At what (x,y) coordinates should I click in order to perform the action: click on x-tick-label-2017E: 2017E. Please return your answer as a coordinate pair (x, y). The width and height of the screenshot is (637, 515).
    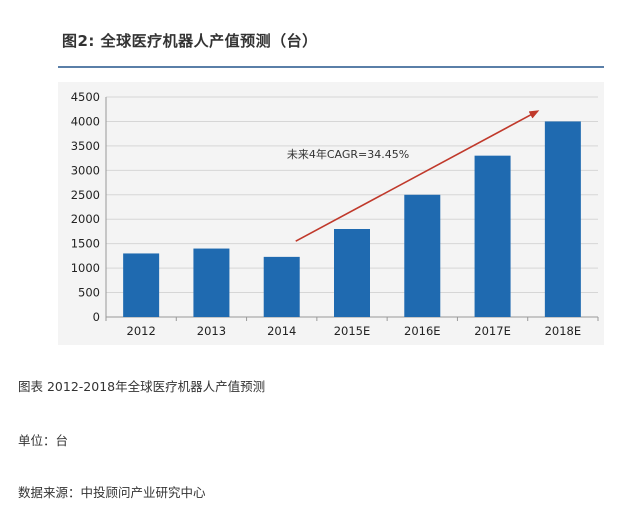
    Looking at the image, I should click on (492, 331).